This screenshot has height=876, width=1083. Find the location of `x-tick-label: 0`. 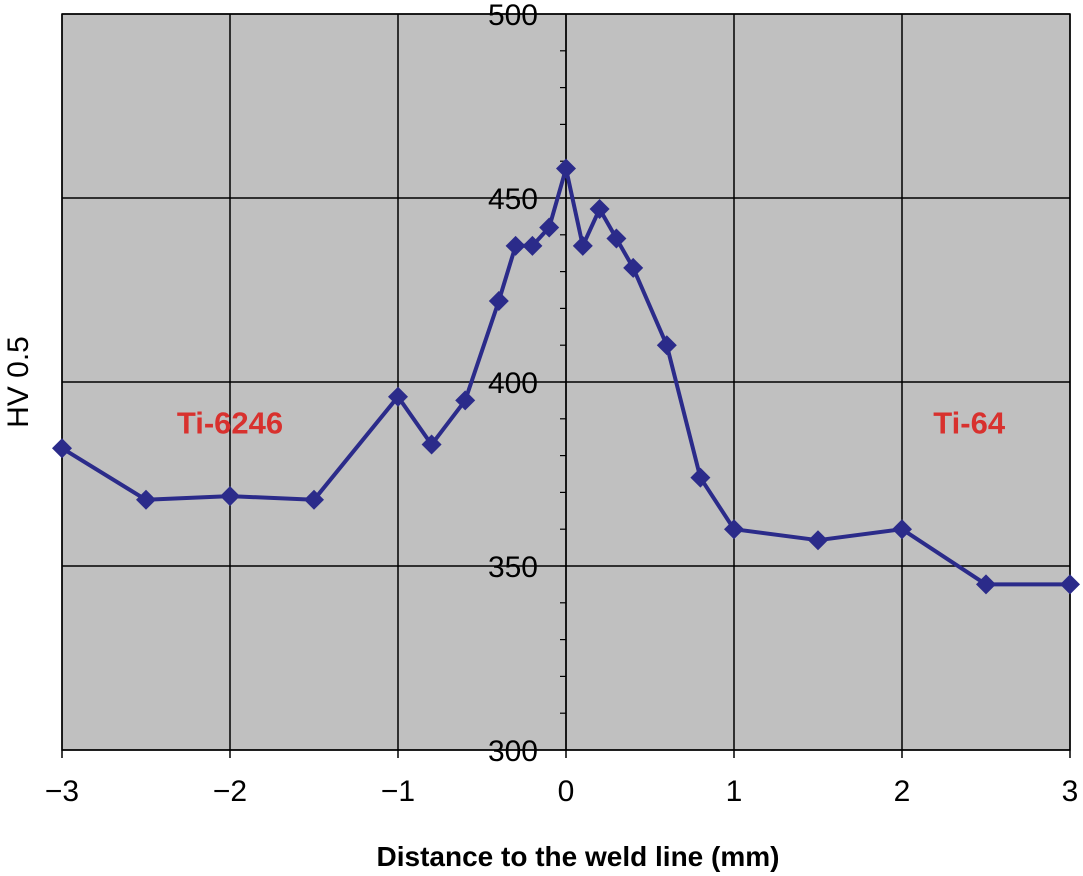

x-tick-label: 0 is located at coordinates (566, 791).